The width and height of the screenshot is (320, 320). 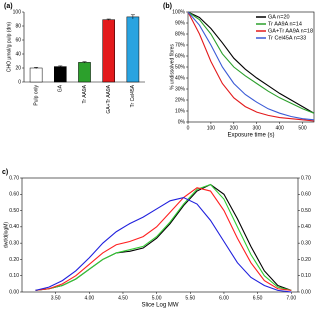 I want to click on y2-tick-label: 0.40, so click(x=306, y=227).